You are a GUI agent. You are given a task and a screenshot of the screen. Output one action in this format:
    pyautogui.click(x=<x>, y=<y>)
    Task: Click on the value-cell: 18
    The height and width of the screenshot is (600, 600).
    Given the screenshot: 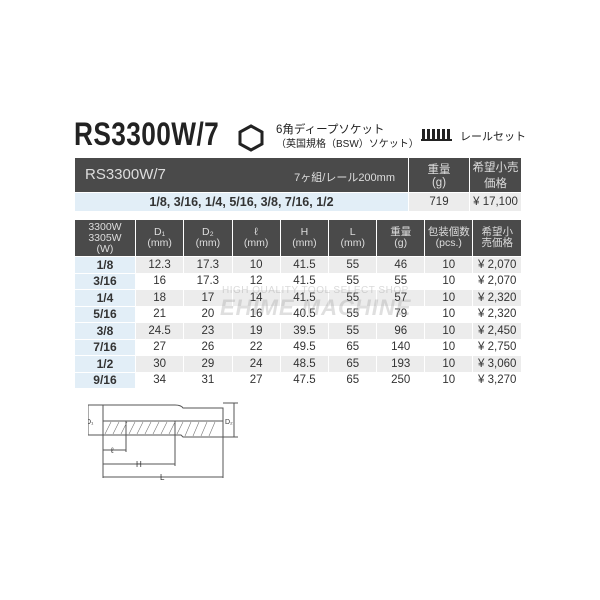 What is the action you would take?
    pyautogui.click(x=159, y=298)
    